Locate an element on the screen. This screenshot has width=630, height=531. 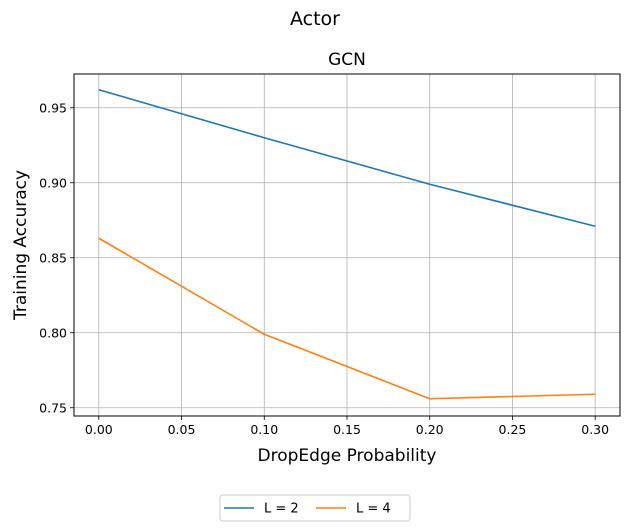
figure-title: Actor is located at coordinates (315, 19).